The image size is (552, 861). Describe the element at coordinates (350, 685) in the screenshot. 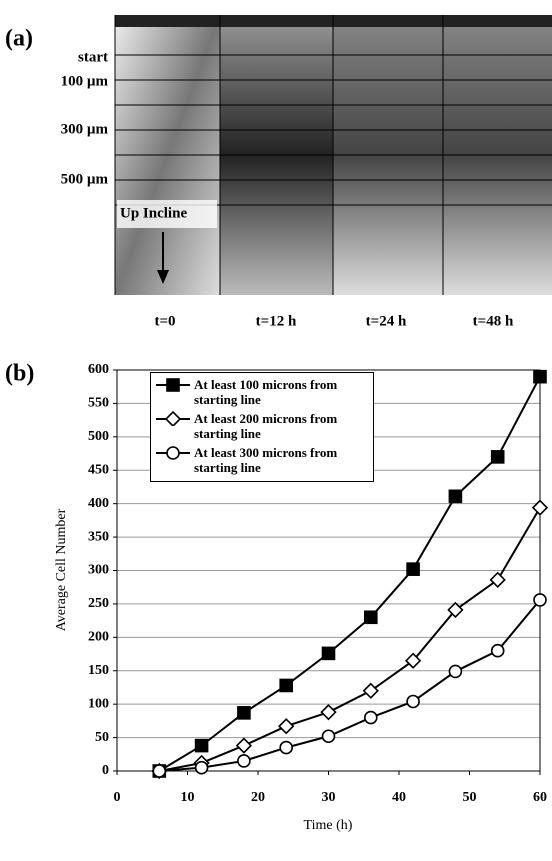

I see `series-line` at that location.